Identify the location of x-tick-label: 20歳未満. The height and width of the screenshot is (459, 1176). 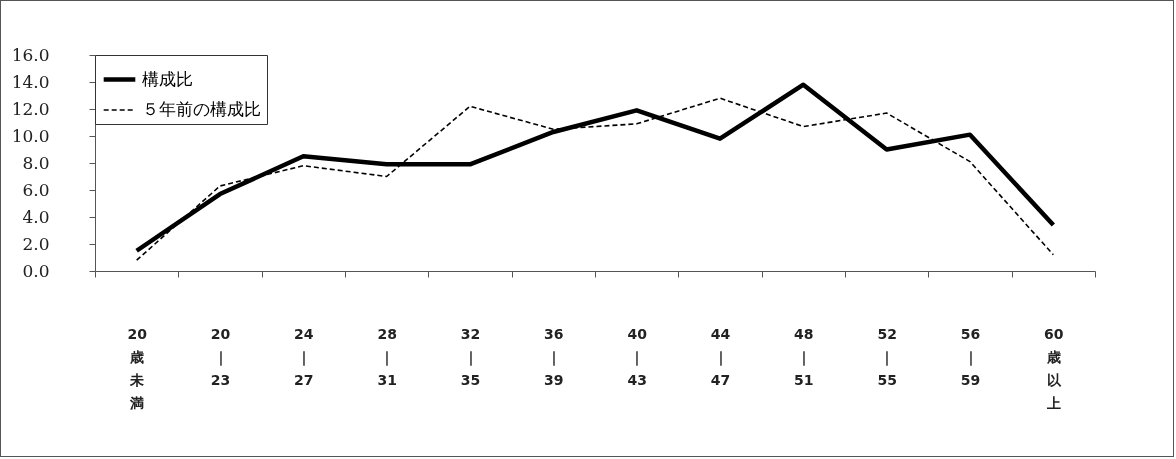
(137, 368).